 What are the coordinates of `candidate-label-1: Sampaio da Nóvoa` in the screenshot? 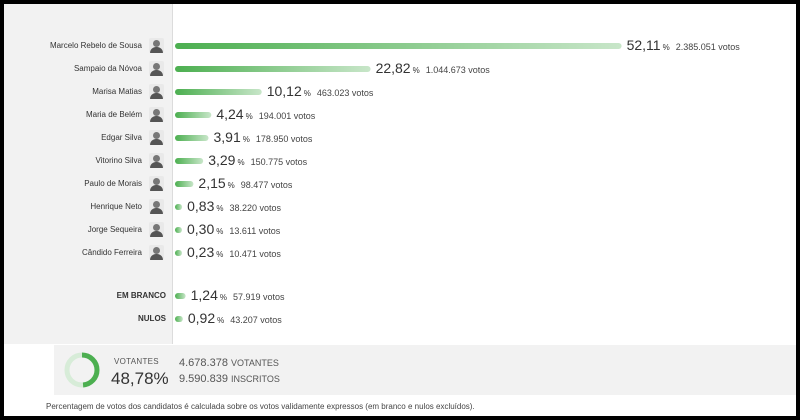 It's located at (107, 68).